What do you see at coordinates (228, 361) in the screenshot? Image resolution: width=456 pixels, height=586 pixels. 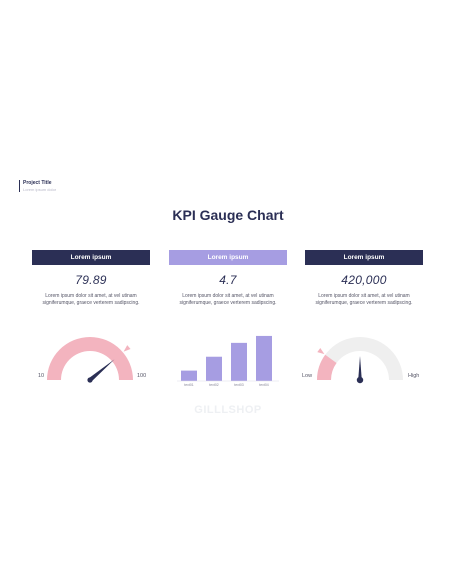 I see `bar-chart: text01 text02 text03 text04` at bounding box center [228, 361].